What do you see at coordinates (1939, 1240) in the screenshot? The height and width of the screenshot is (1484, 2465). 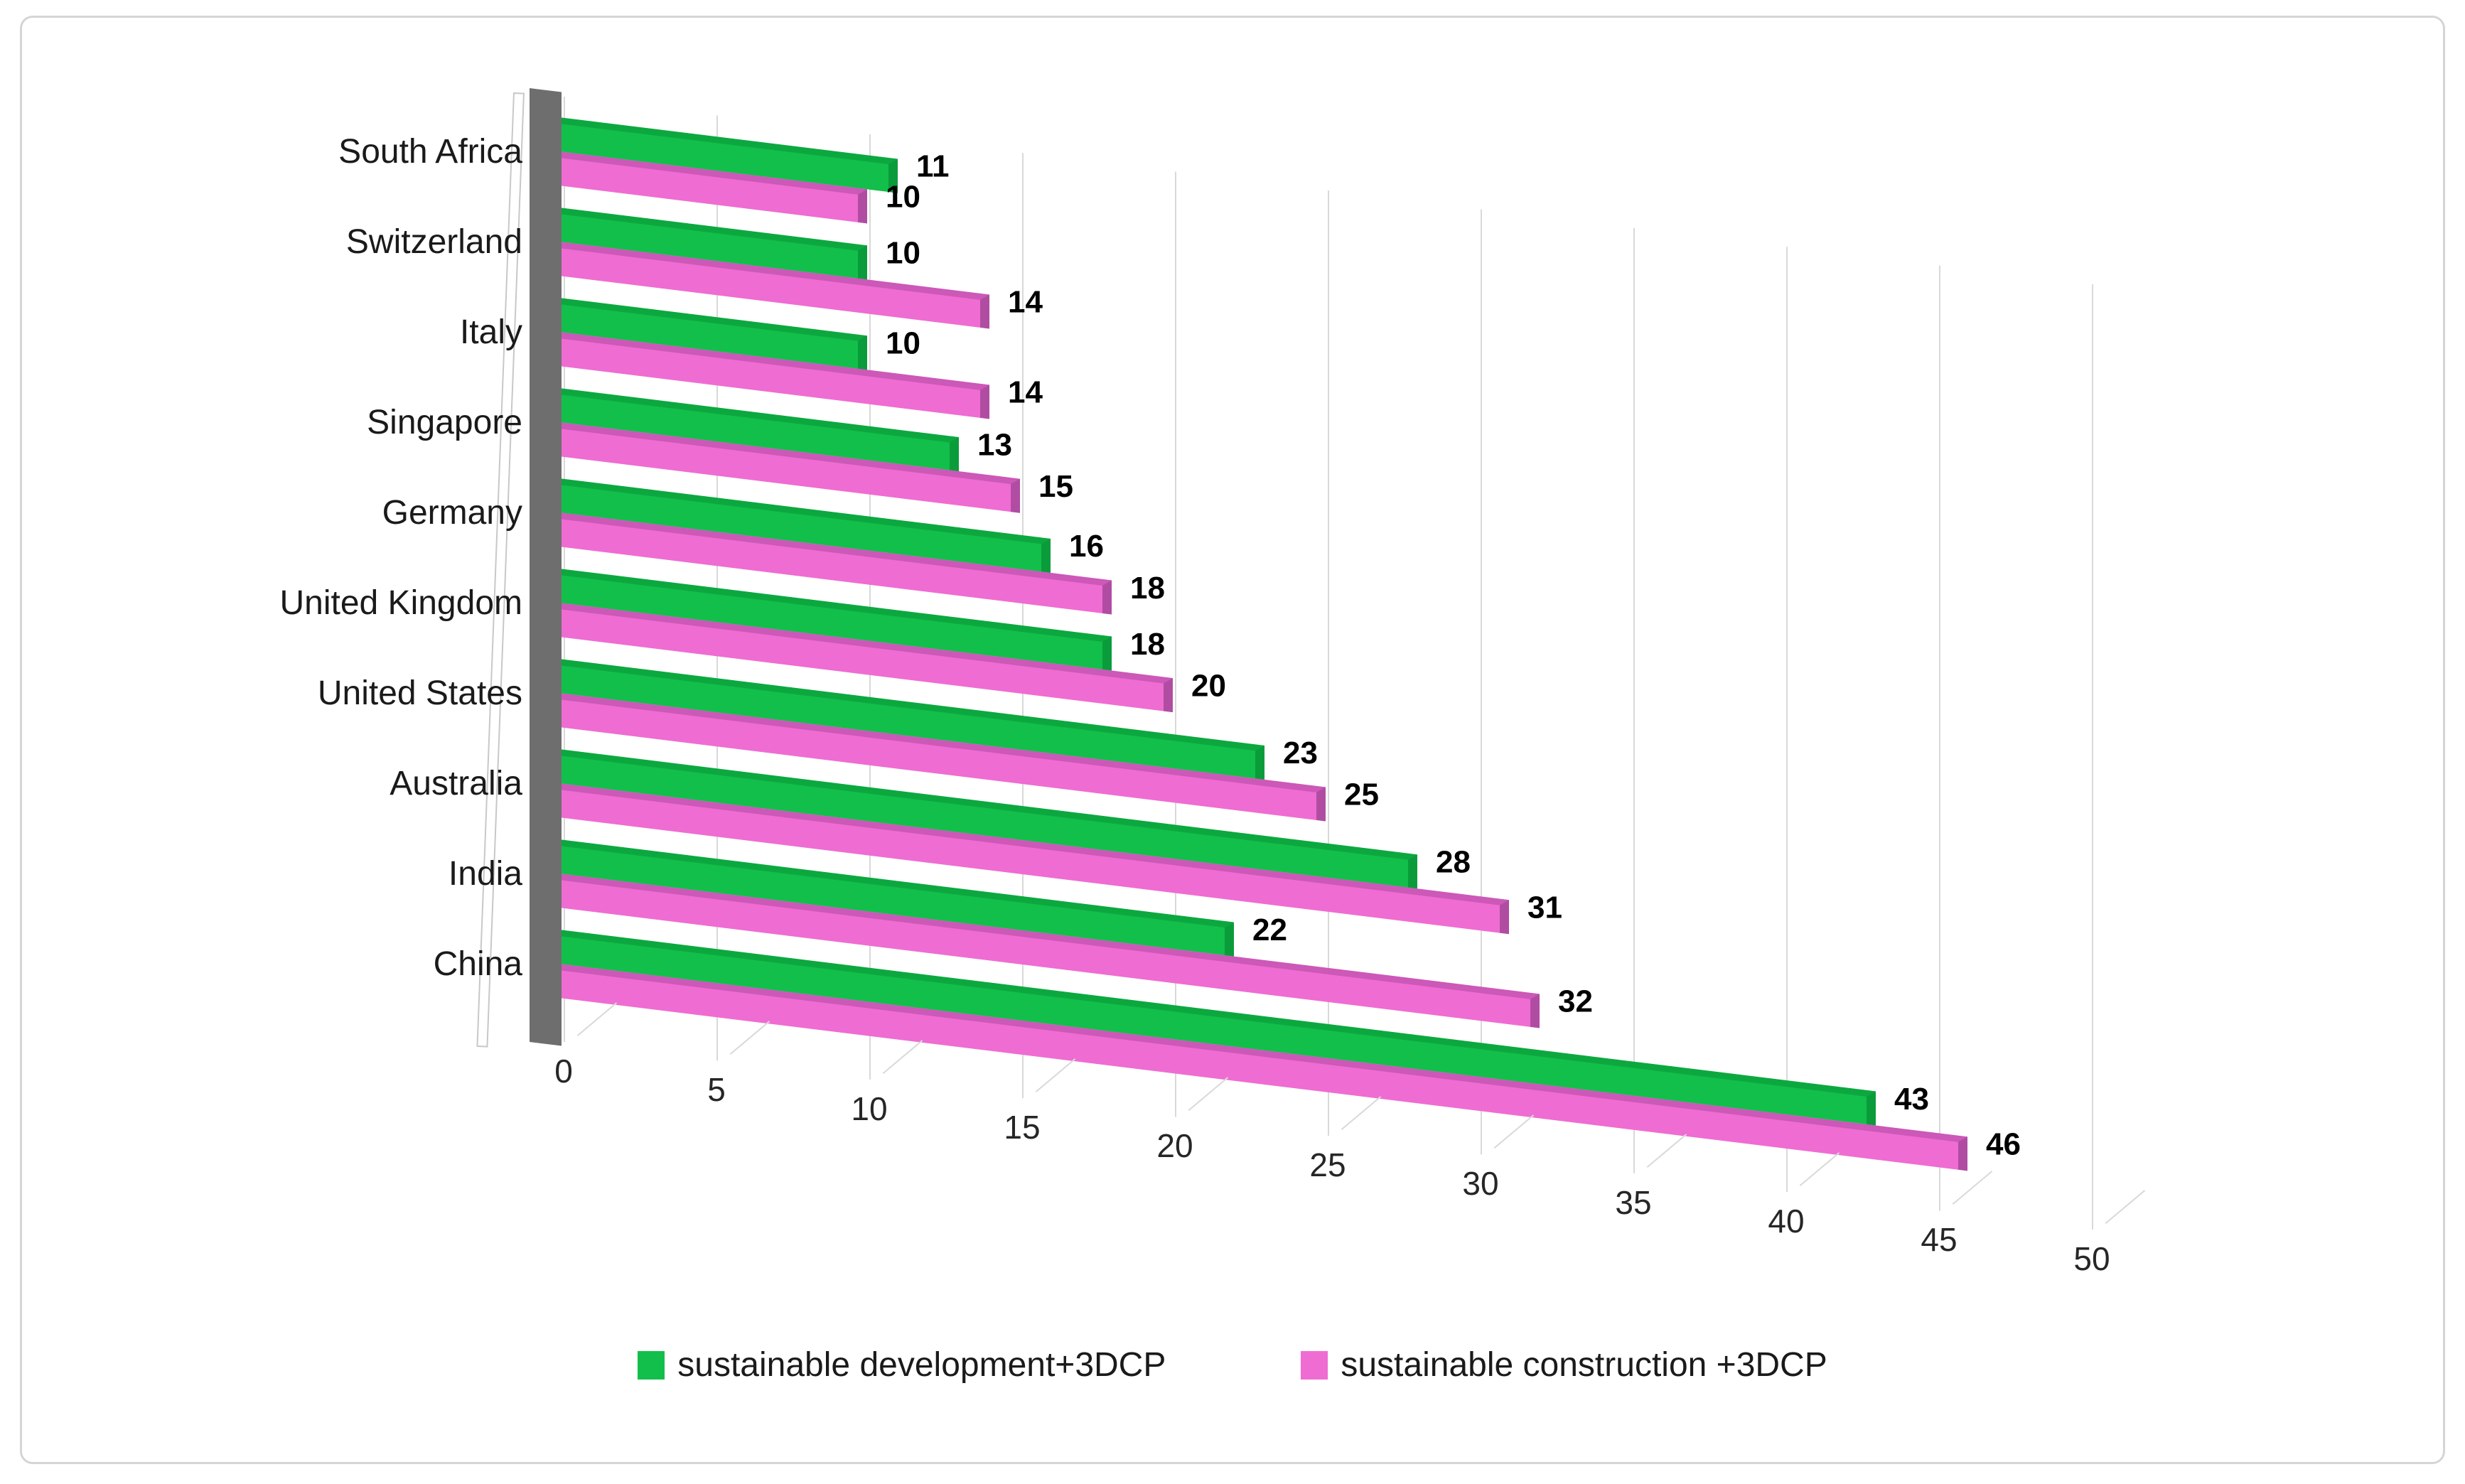 I see `tick-label-45: 45` at bounding box center [1939, 1240].